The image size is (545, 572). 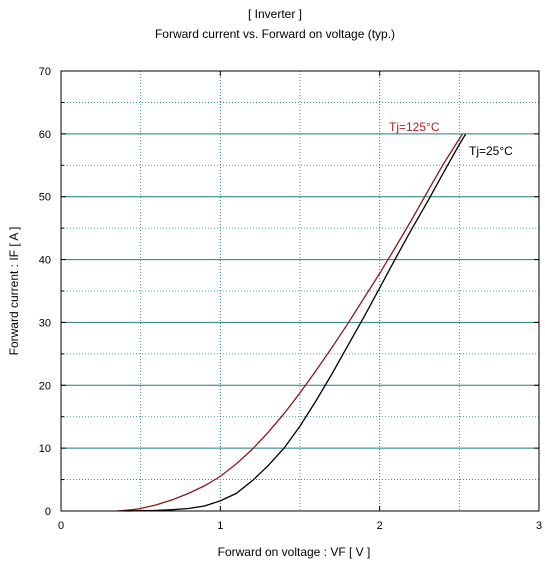 What do you see at coordinates (45, 72) in the screenshot?
I see `y-tick-label: 70` at bounding box center [45, 72].